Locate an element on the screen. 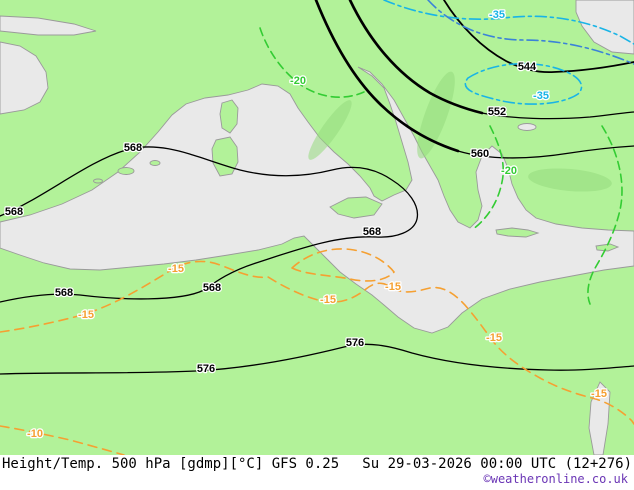 The image size is (634, 490). footer-product-label: Height/Temp. 500 hPa [gdmp][°C] GFS 0.25 is located at coordinates (171, 464).